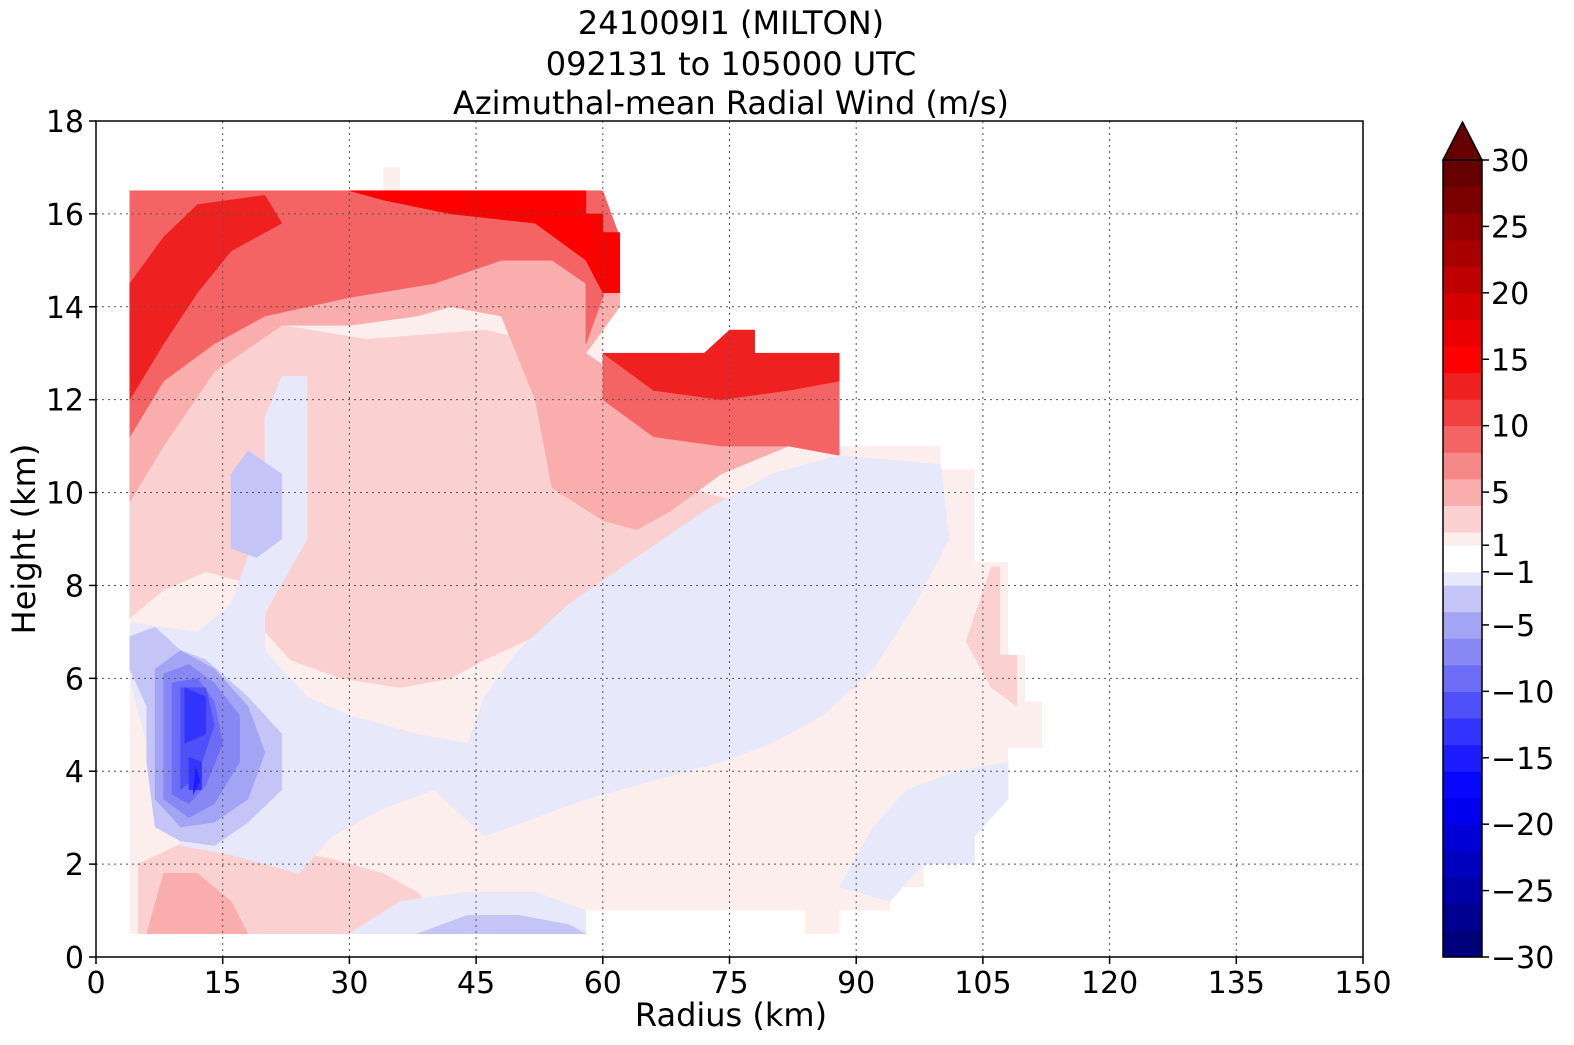 The width and height of the screenshot is (1574, 1045). What do you see at coordinates (476, 983) in the screenshot?
I see `x-tick-label: 45` at bounding box center [476, 983].